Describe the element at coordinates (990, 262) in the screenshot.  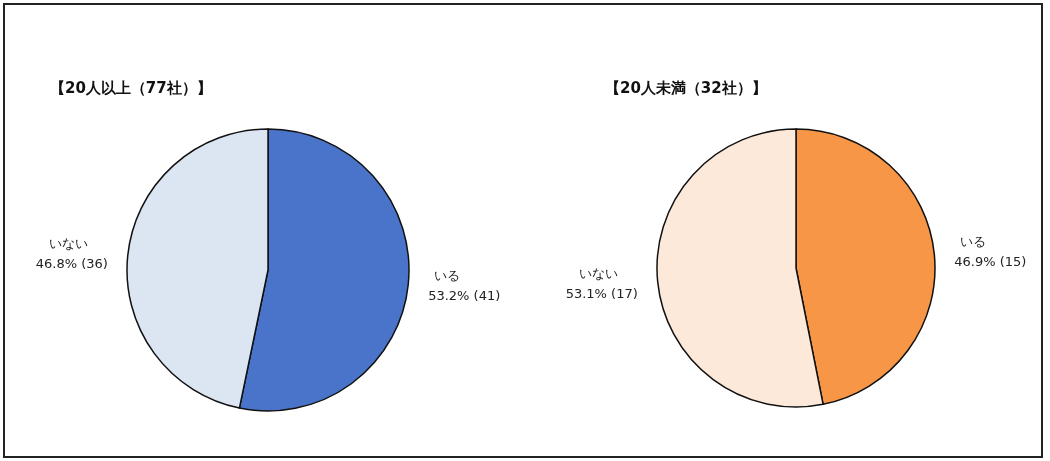
I see `data-label: 46.9% (15)` at that location.